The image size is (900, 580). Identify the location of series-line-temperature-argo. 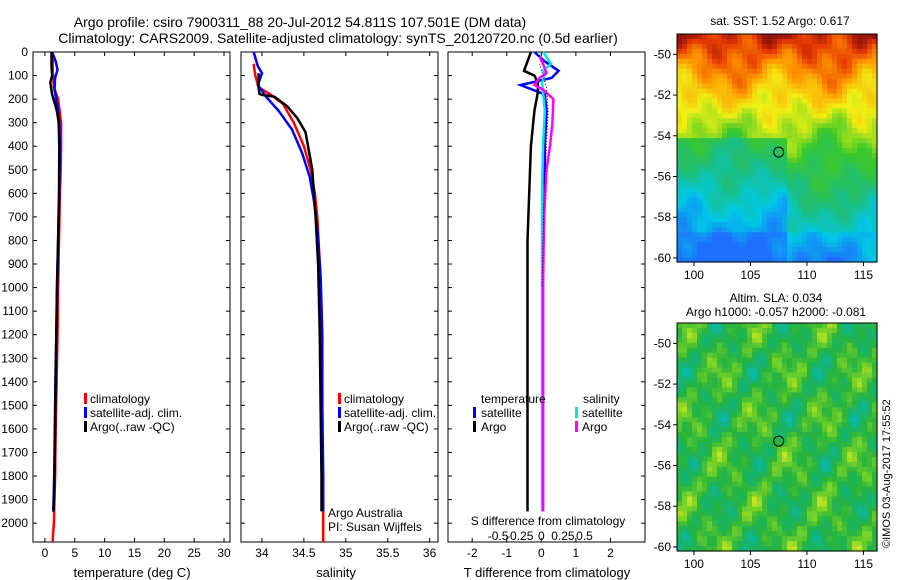
(531, 281).